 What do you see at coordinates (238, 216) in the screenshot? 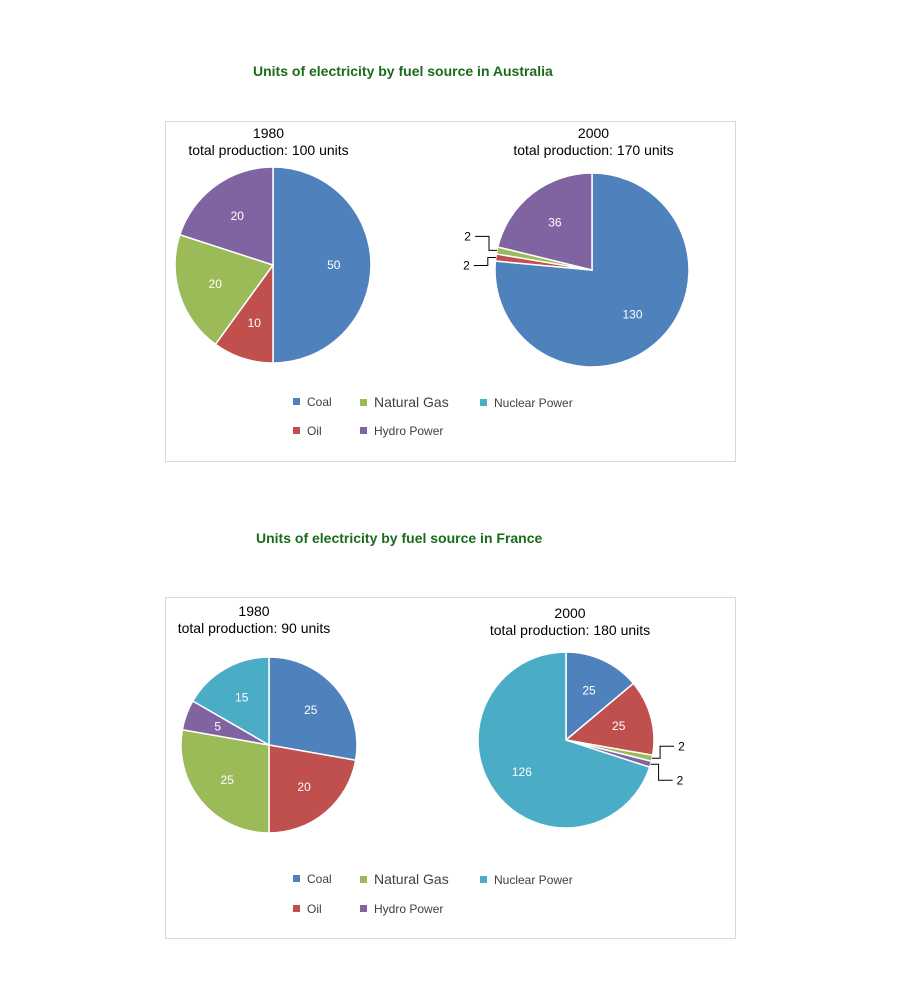
I see `australia-1980-label-hydro-power: 20` at bounding box center [238, 216].